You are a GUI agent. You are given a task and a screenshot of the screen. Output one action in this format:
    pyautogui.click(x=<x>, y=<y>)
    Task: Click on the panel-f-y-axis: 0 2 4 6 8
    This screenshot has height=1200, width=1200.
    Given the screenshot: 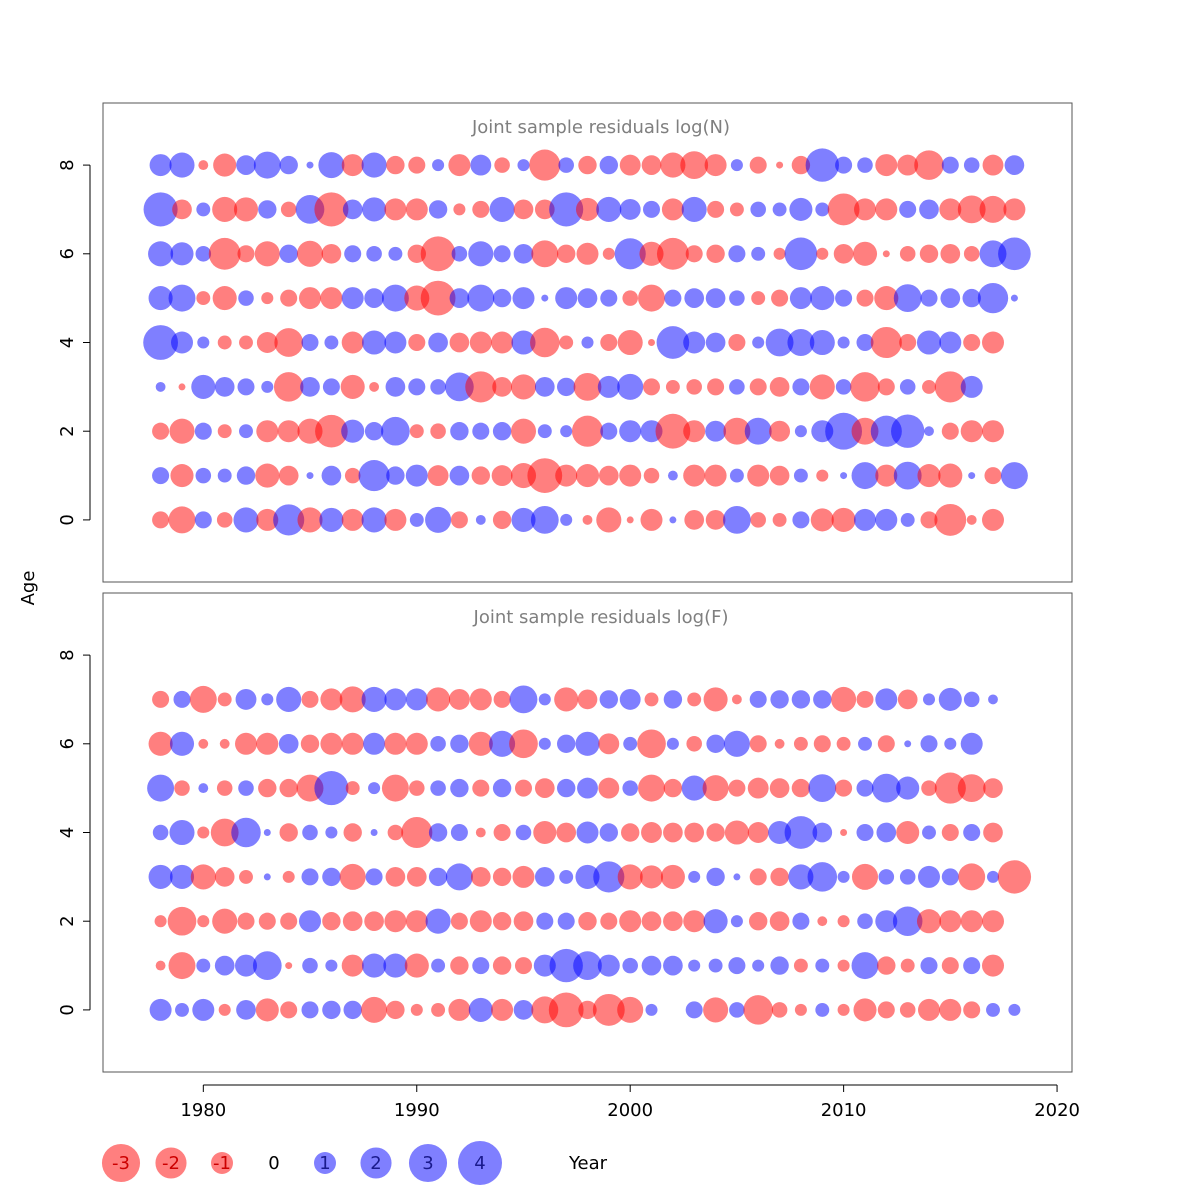 What is the action you would take?
    pyautogui.click(x=74, y=832)
    